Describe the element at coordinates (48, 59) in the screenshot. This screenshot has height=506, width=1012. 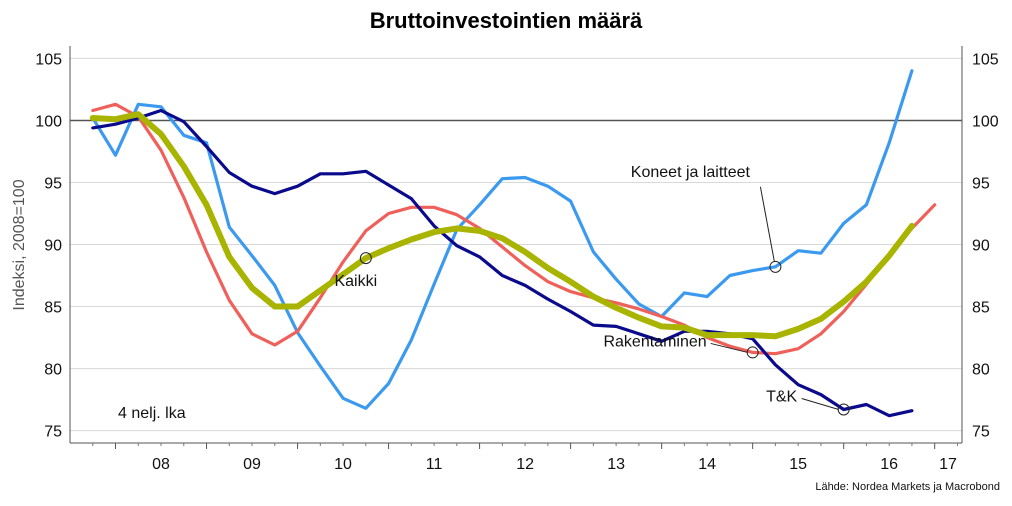
I see `y-tick-label-left: 105` at that location.